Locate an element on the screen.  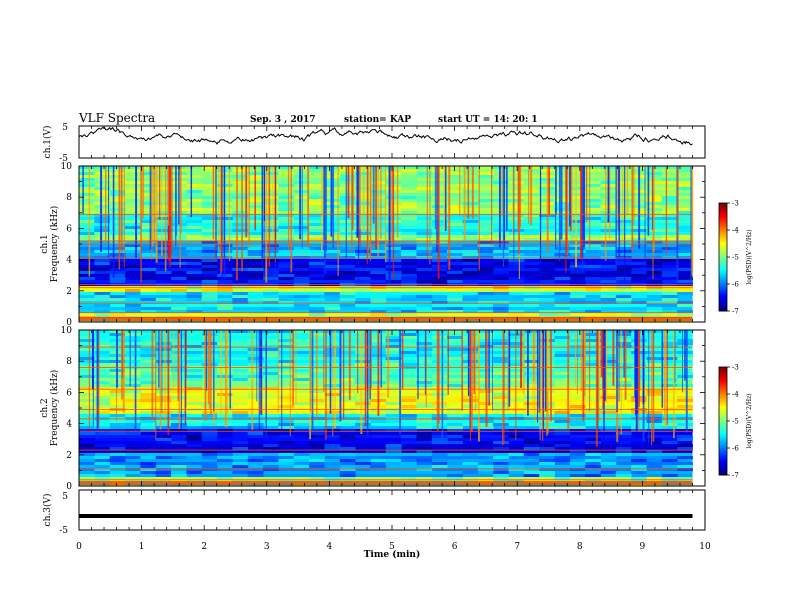
x-tick-label: 3 is located at coordinates (267, 547).